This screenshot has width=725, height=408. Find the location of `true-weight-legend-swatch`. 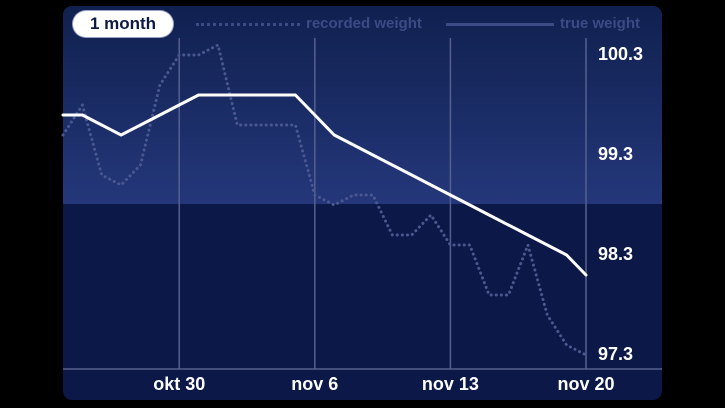

true-weight-legend-swatch is located at coordinates (500, 24).